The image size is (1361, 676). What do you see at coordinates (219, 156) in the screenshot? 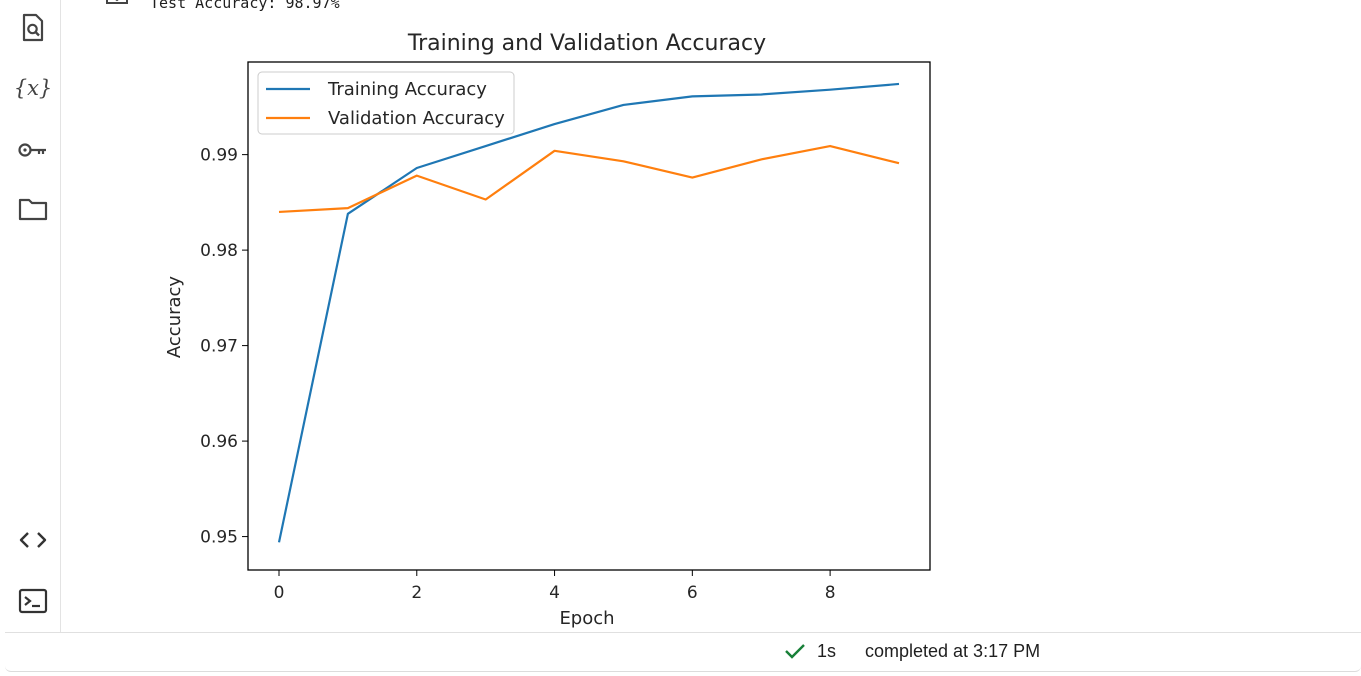
I see `y-tick-label: 0.99` at bounding box center [219, 156].